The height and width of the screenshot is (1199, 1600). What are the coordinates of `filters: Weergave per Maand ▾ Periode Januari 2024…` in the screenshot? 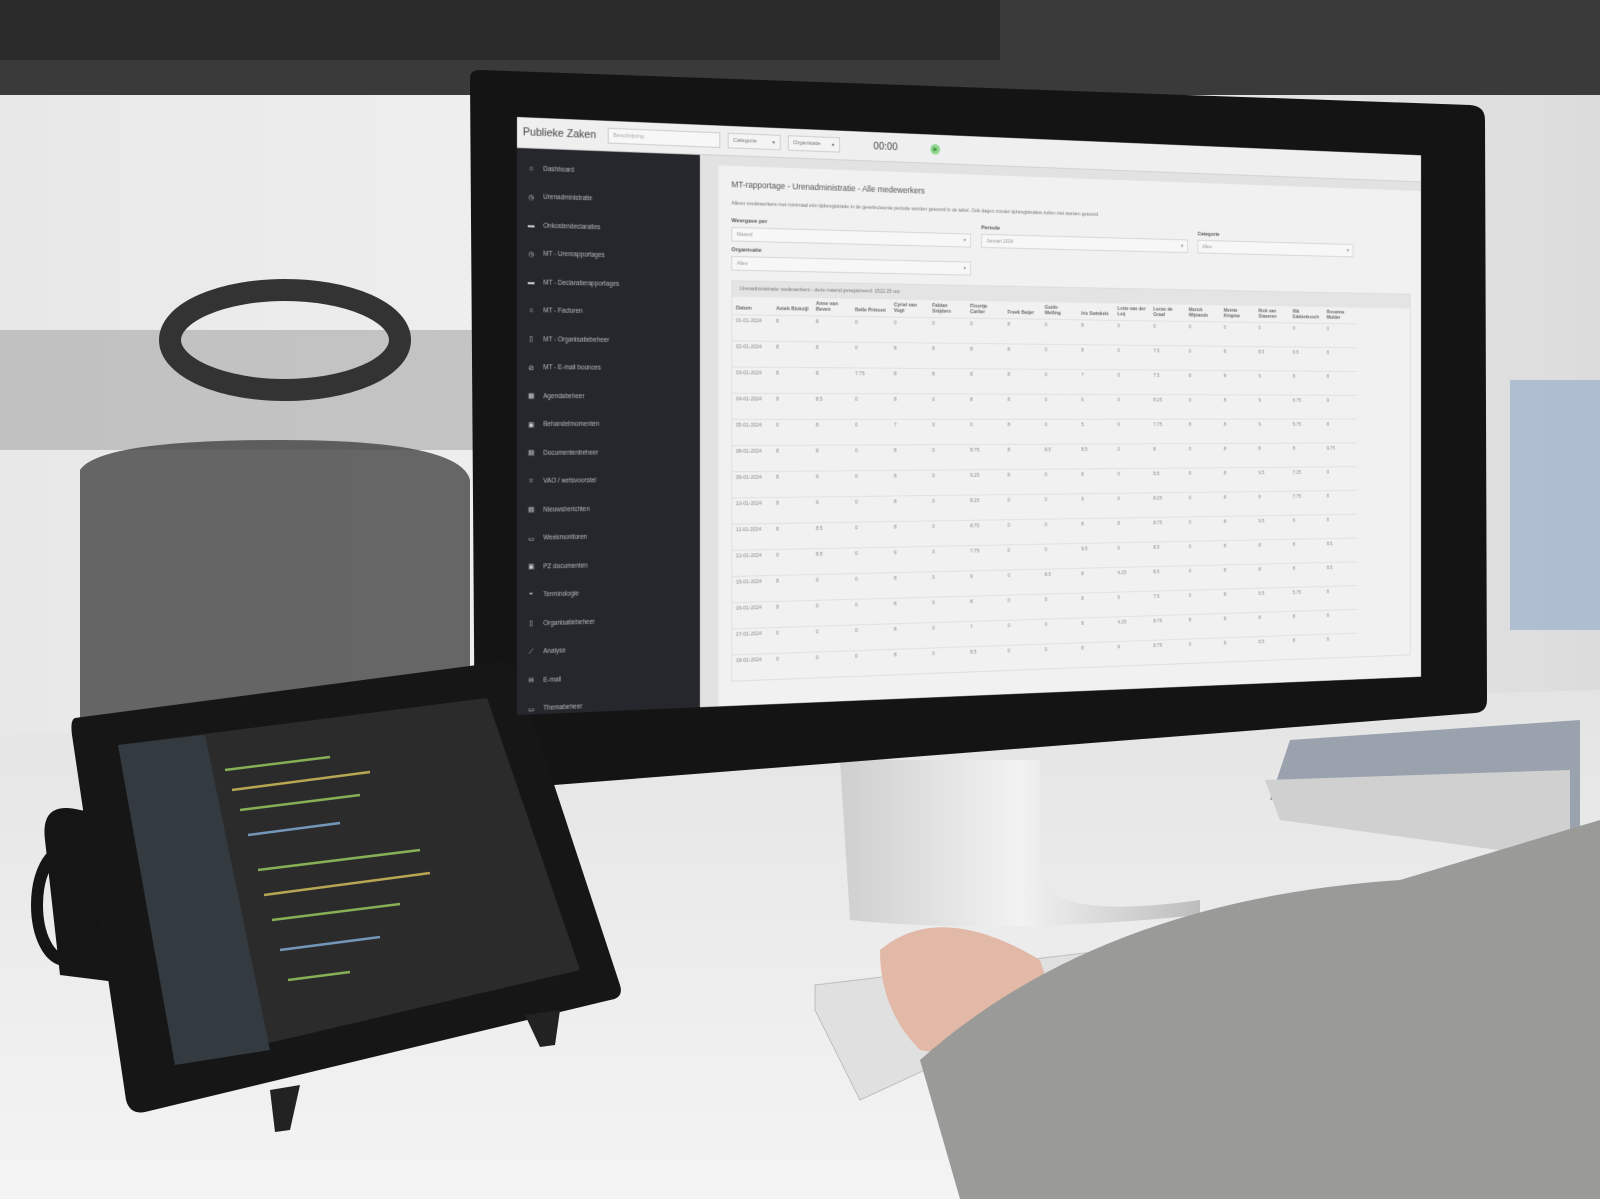 It's located at (1070, 251).